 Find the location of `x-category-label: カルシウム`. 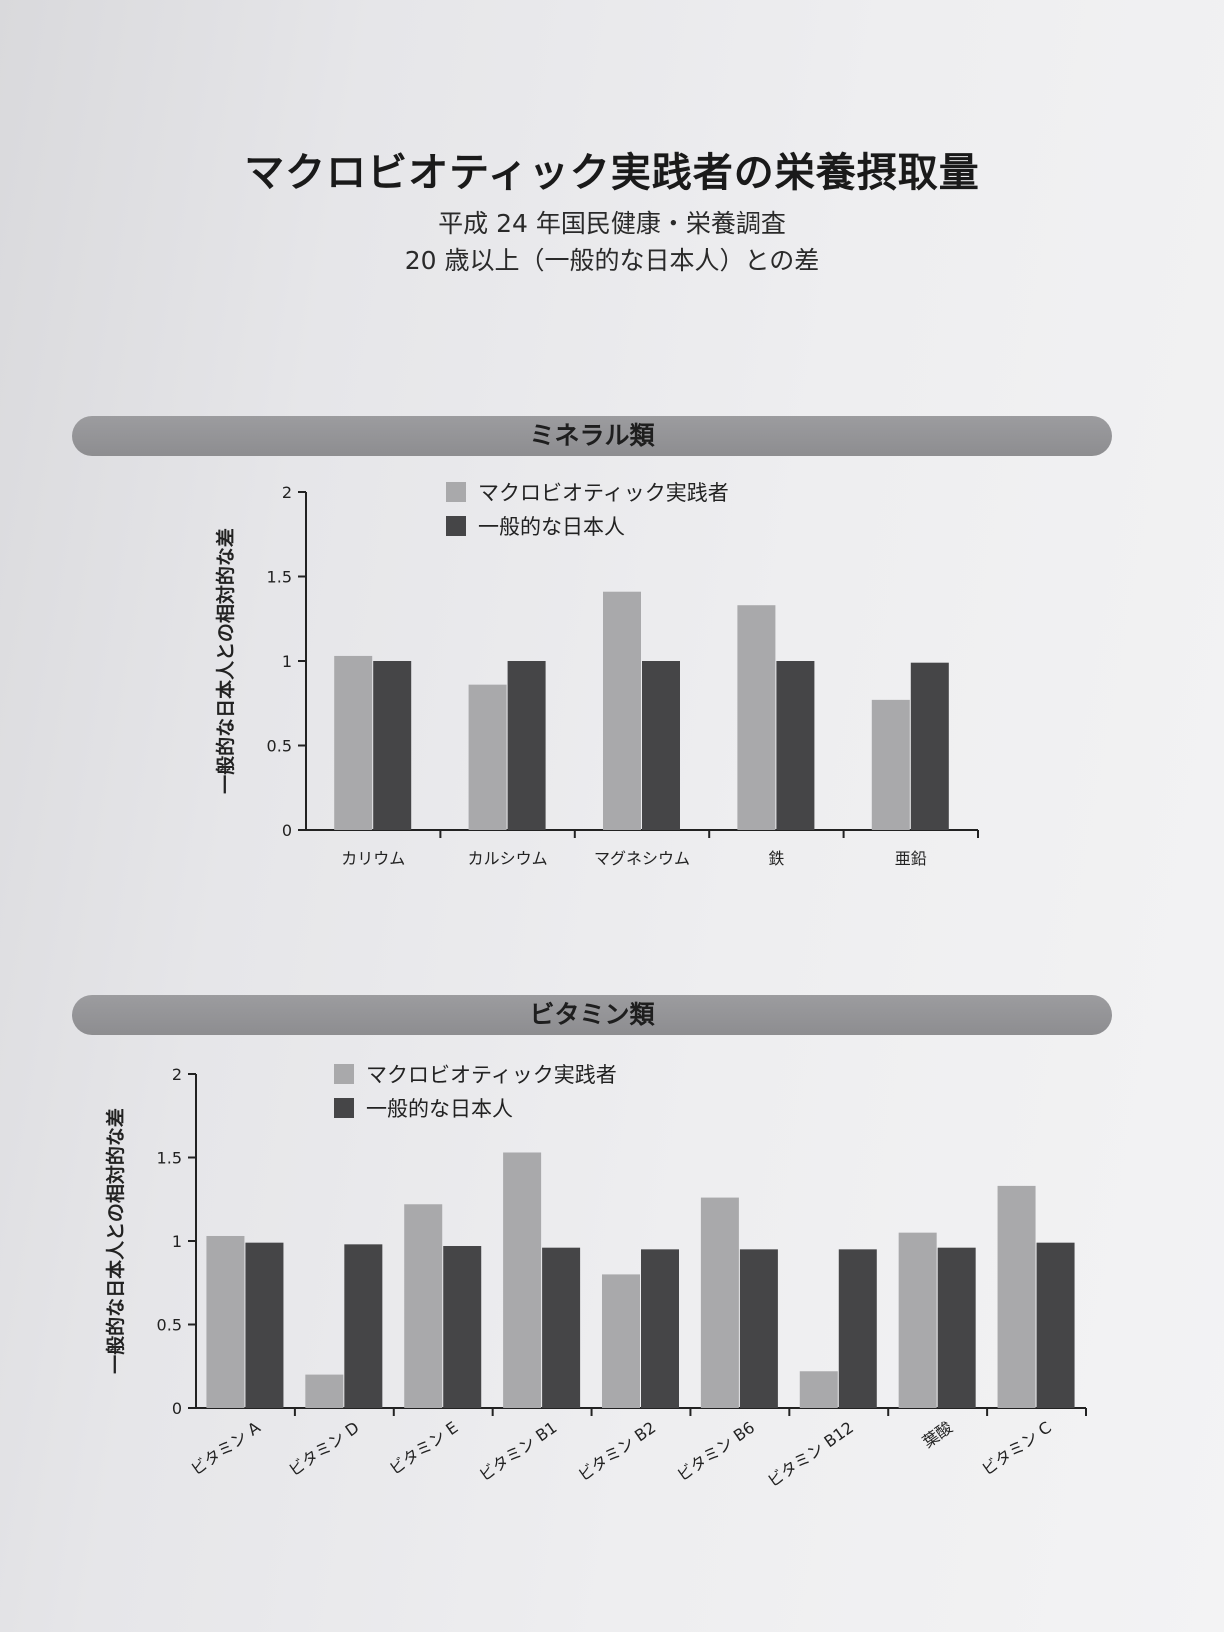

x-category-label: カルシウム is located at coordinates (508, 858).